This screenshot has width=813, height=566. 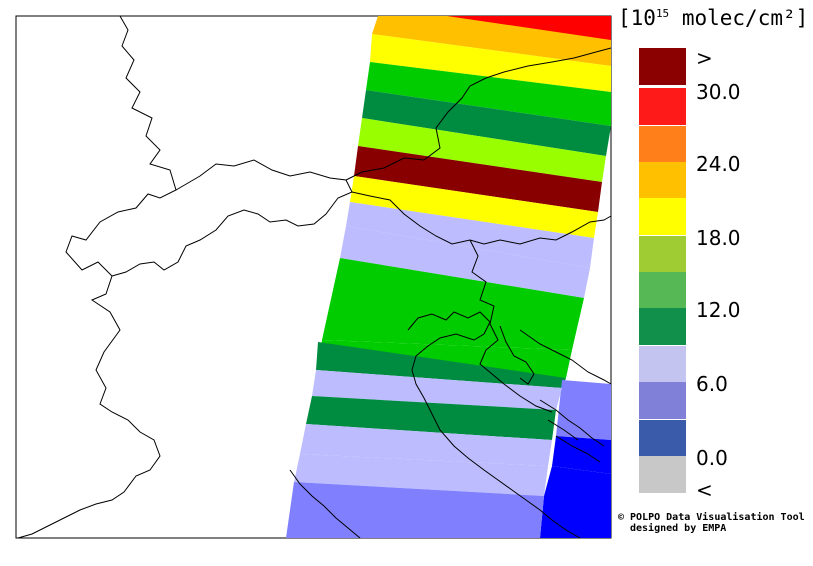 What do you see at coordinates (711, 517) in the screenshot?
I see `credit-line-1: © POLPO Data Visualisation Tool` at bounding box center [711, 517].